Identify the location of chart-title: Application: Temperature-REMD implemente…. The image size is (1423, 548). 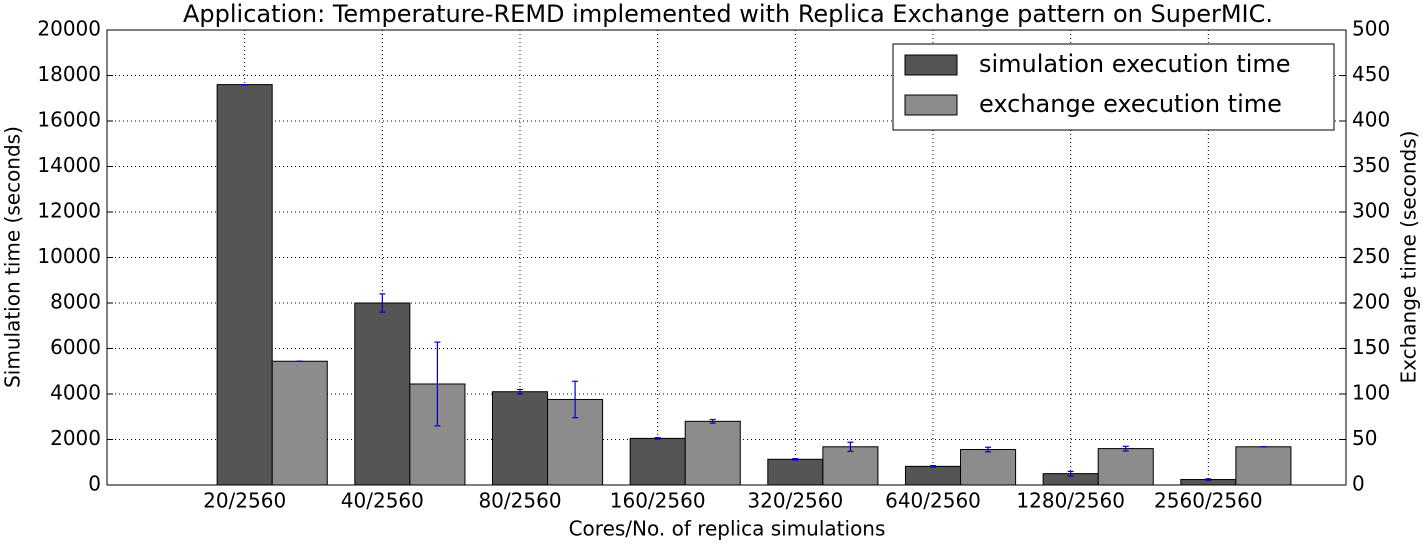
(728, 14).